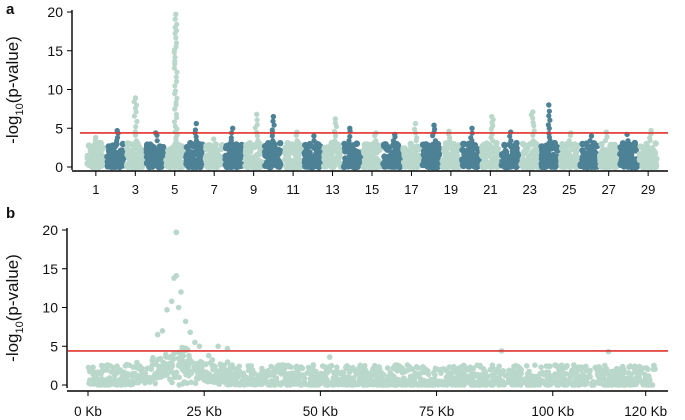 Image resolution: width=685 pixels, height=420 pixels. What do you see at coordinates (372, 150) in the screenshot?
I see `chromosome-15-points` at bounding box center [372, 150].